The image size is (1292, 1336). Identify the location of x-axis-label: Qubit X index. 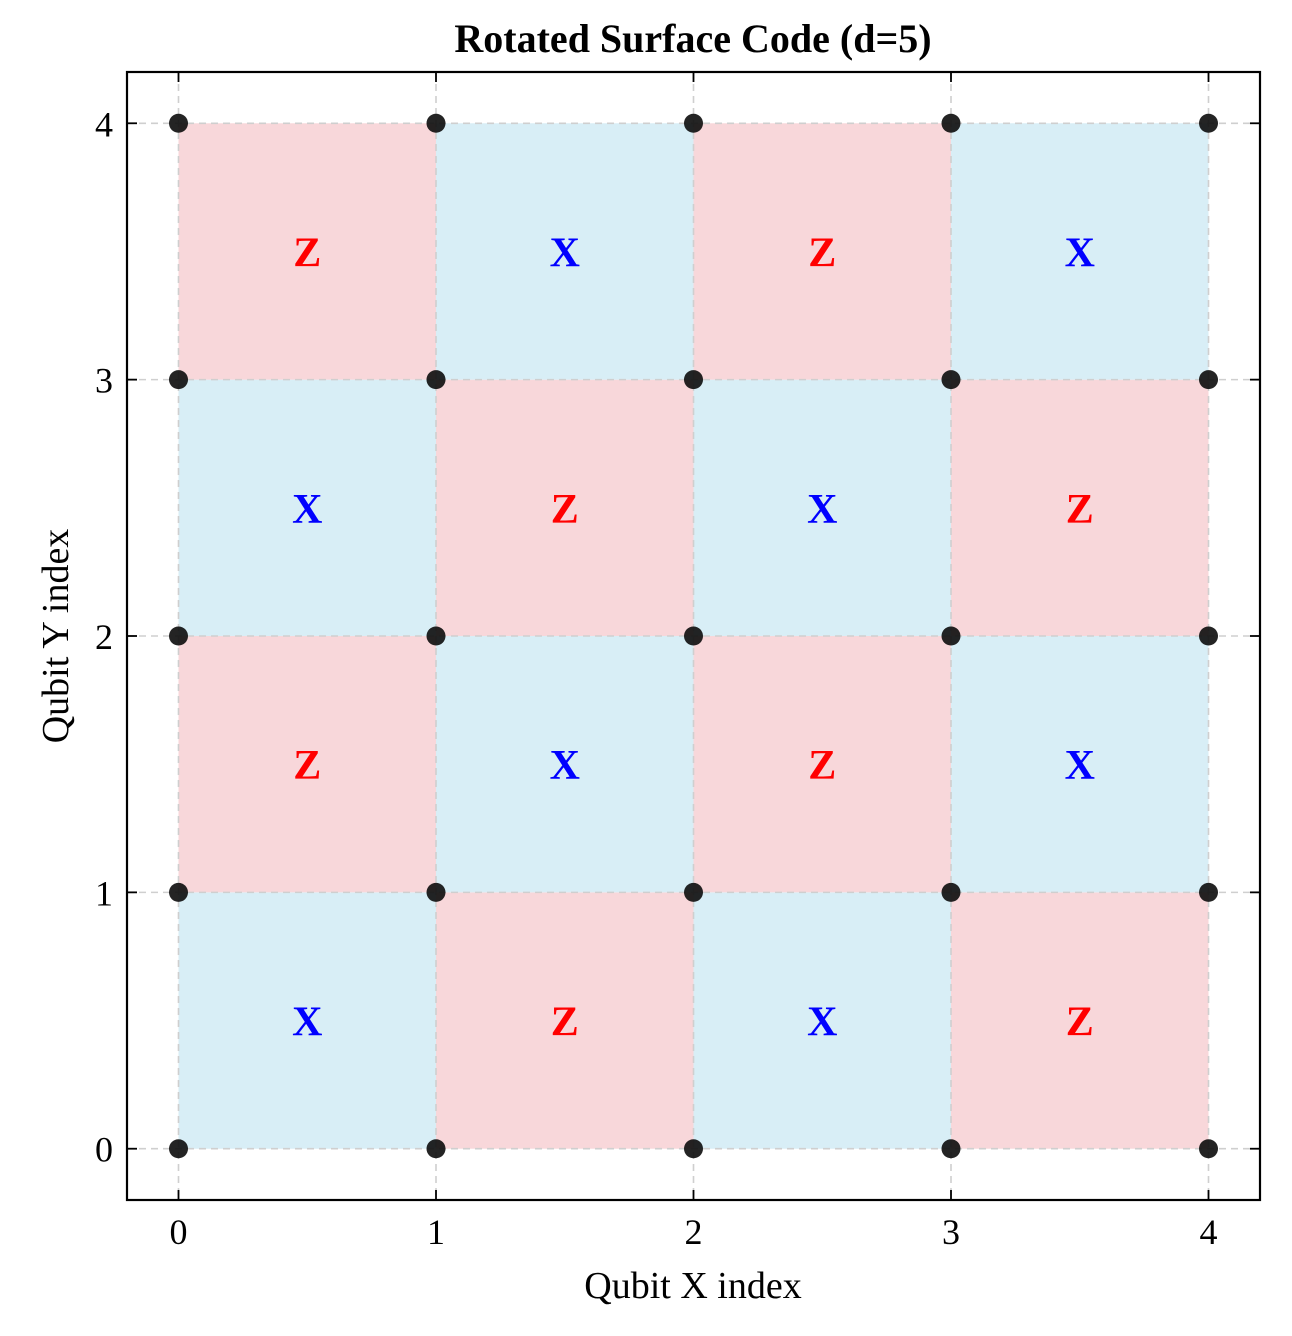
(692, 1286).